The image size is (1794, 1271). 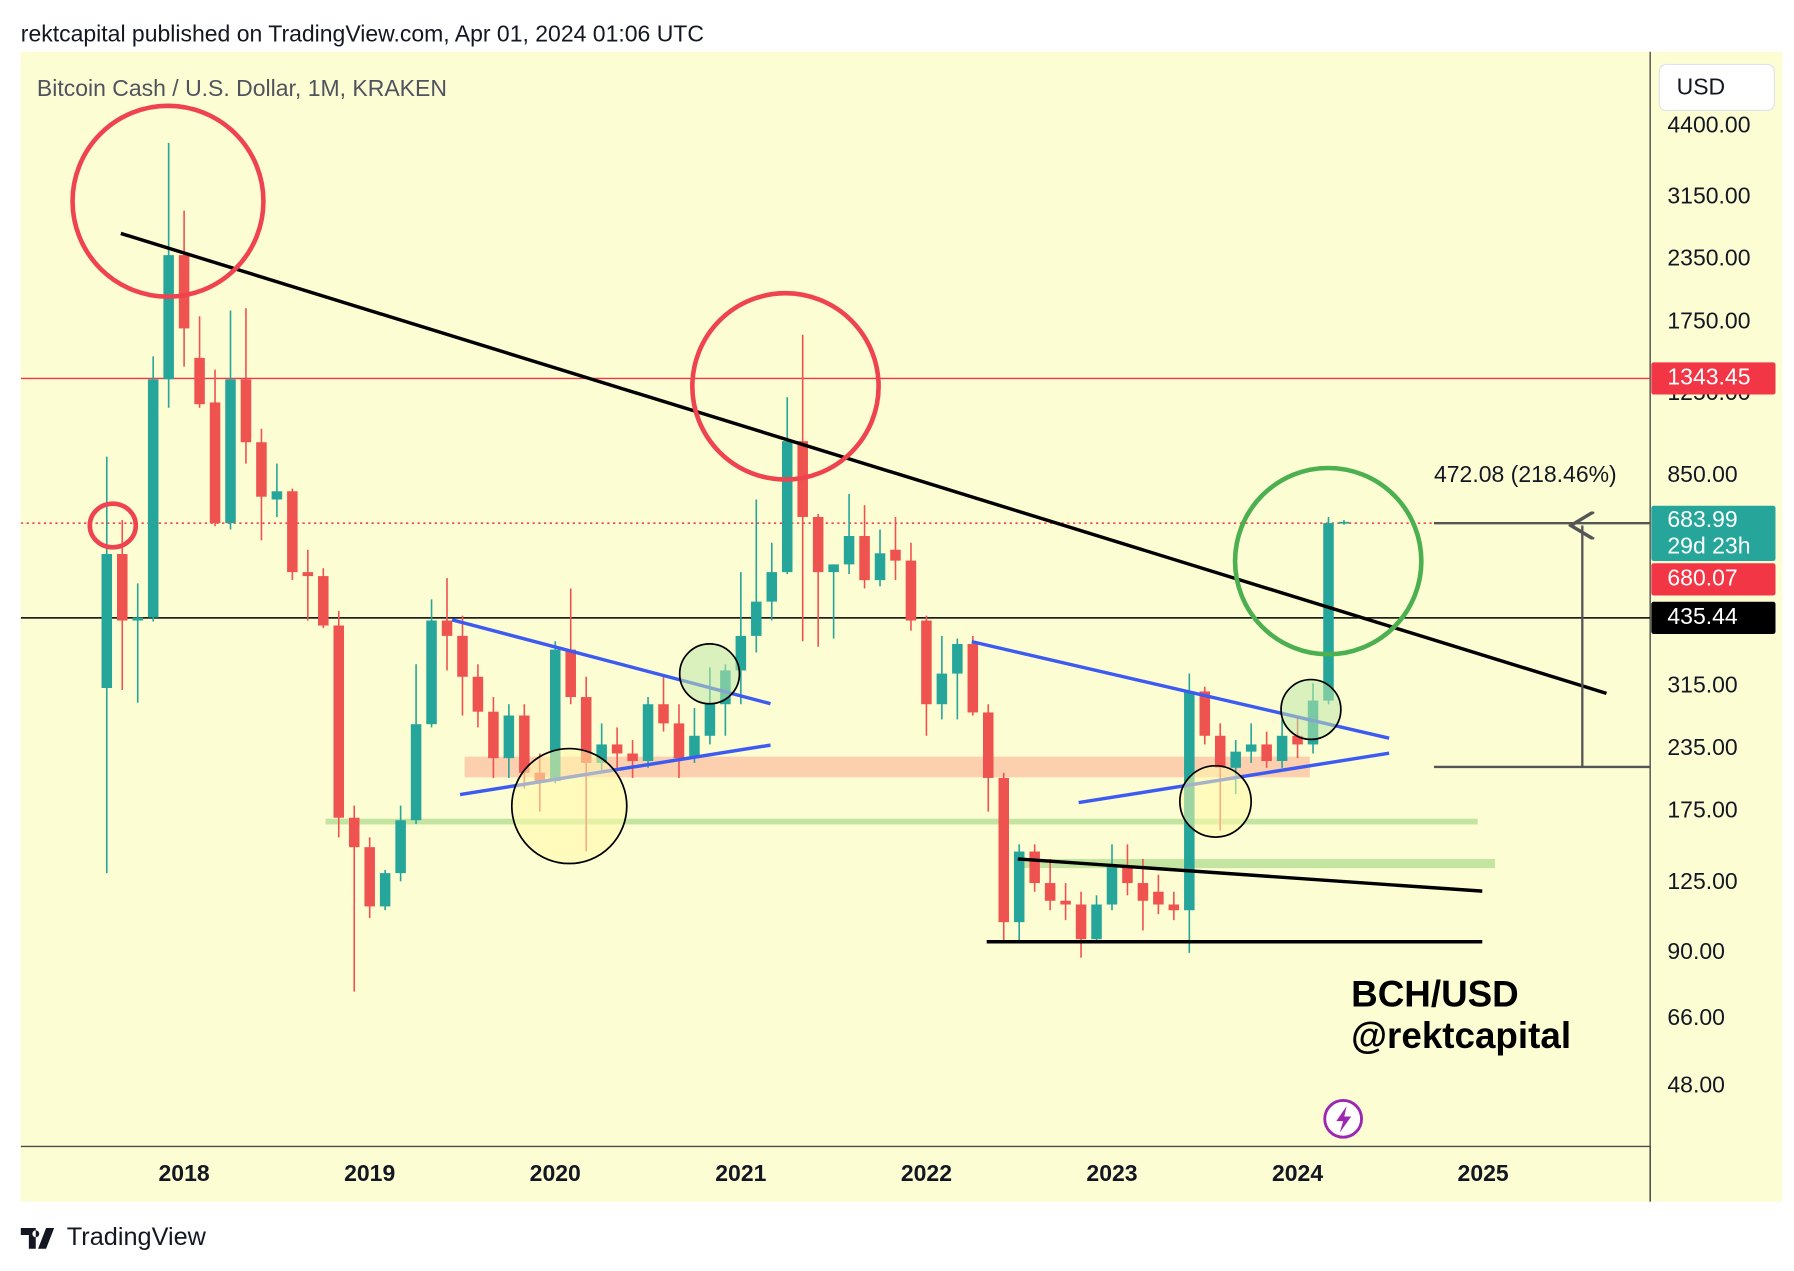 I want to click on x-tick-label: 2023, so click(x=1111, y=1173).